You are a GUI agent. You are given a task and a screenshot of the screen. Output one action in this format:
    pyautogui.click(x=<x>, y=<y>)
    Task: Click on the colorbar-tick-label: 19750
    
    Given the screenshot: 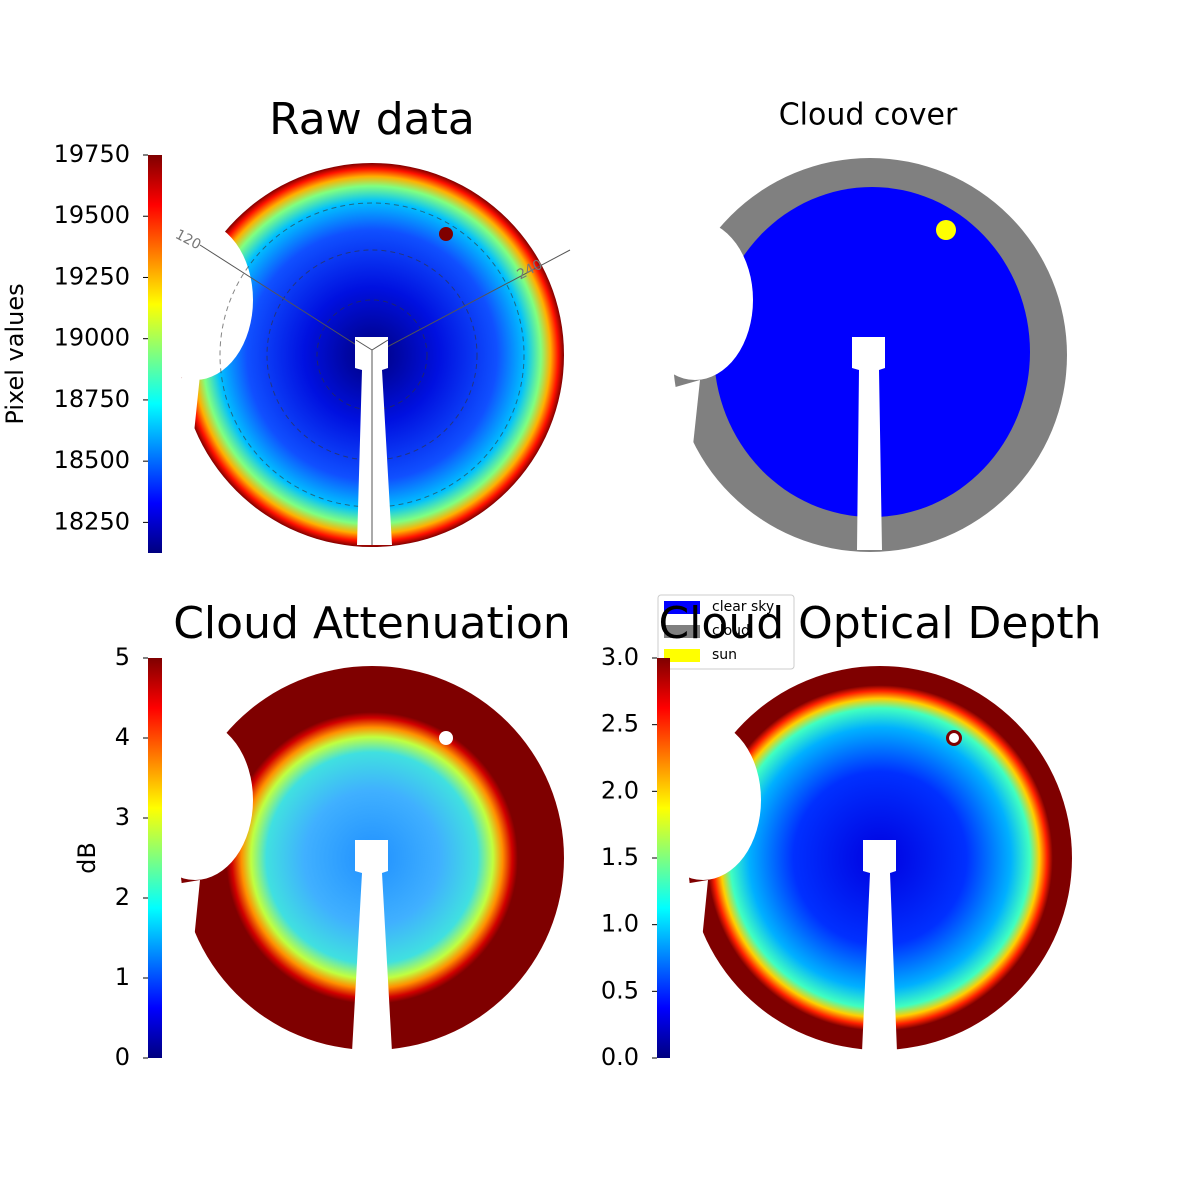 What is the action you would take?
    pyautogui.click(x=92, y=154)
    